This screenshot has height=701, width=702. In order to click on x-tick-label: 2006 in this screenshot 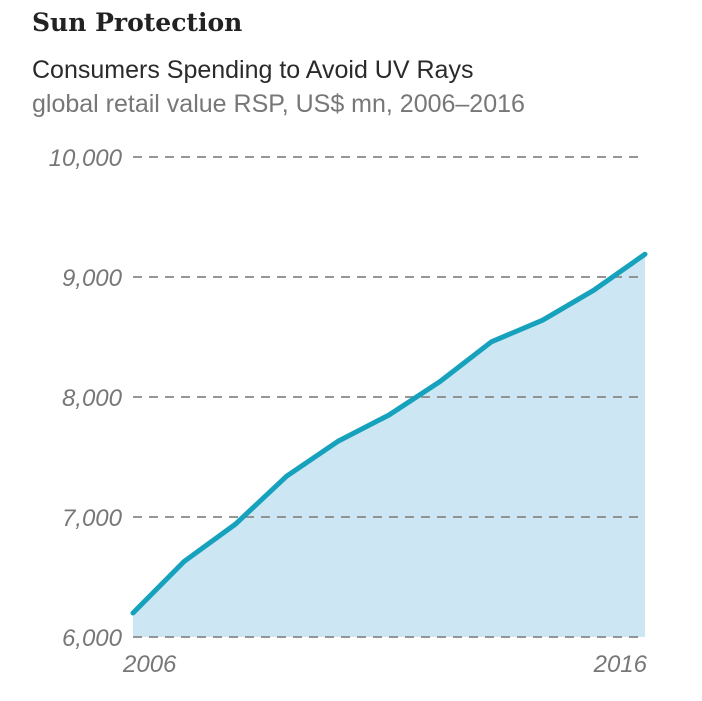, I will do `click(149, 664)`.